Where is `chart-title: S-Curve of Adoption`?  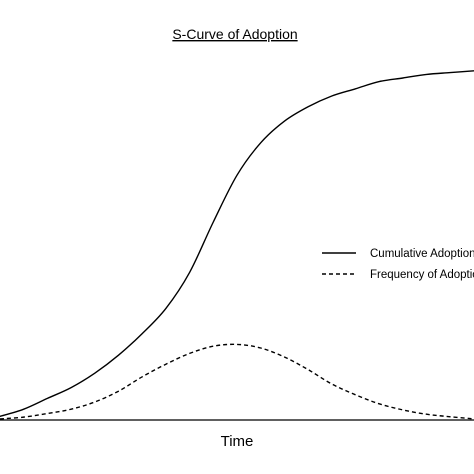 chart-title: S-Curve of Adoption is located at coordinates (234, 34).